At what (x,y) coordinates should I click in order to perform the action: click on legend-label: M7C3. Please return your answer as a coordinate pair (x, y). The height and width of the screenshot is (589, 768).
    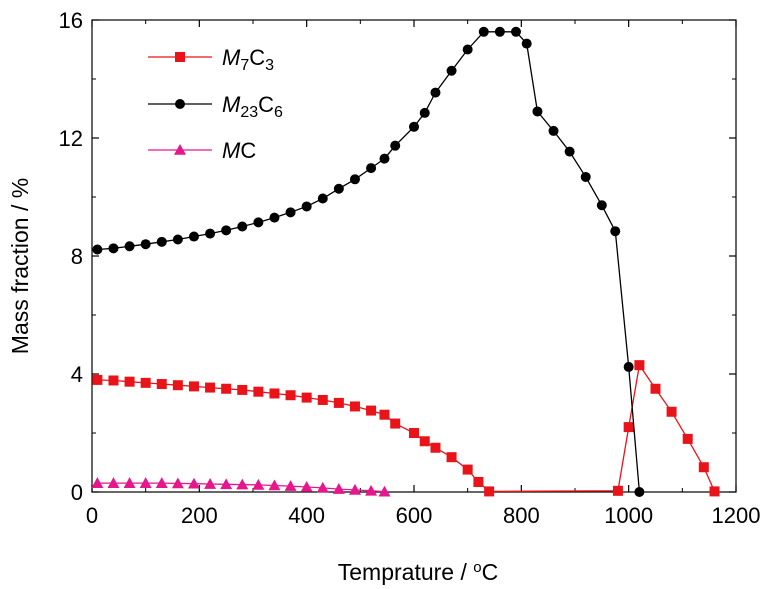
    Looking at the image, I should click on (248, 59).